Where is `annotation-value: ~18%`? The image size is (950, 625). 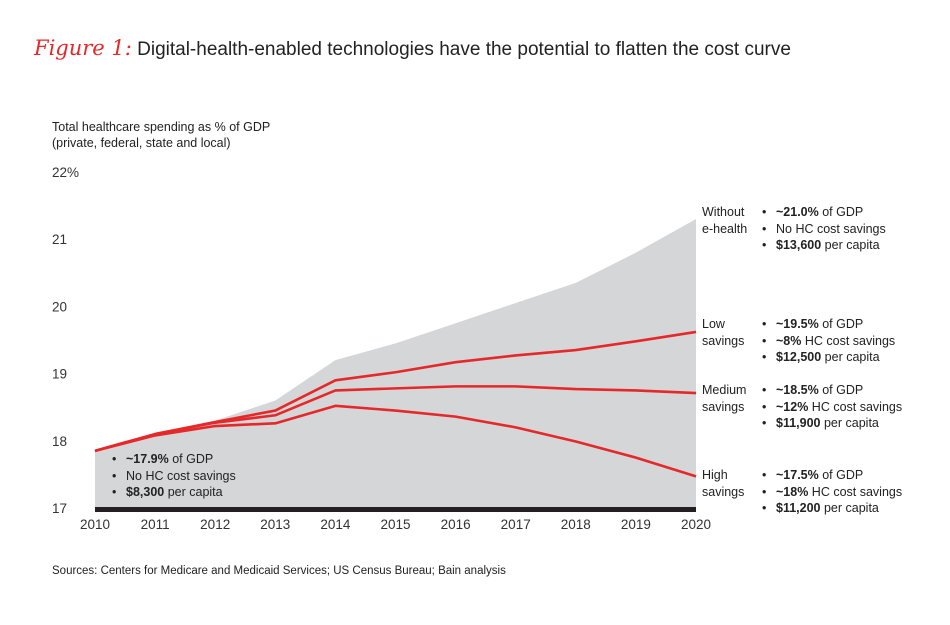 annotation-value: ~18% is located at coordinates (792, 491).